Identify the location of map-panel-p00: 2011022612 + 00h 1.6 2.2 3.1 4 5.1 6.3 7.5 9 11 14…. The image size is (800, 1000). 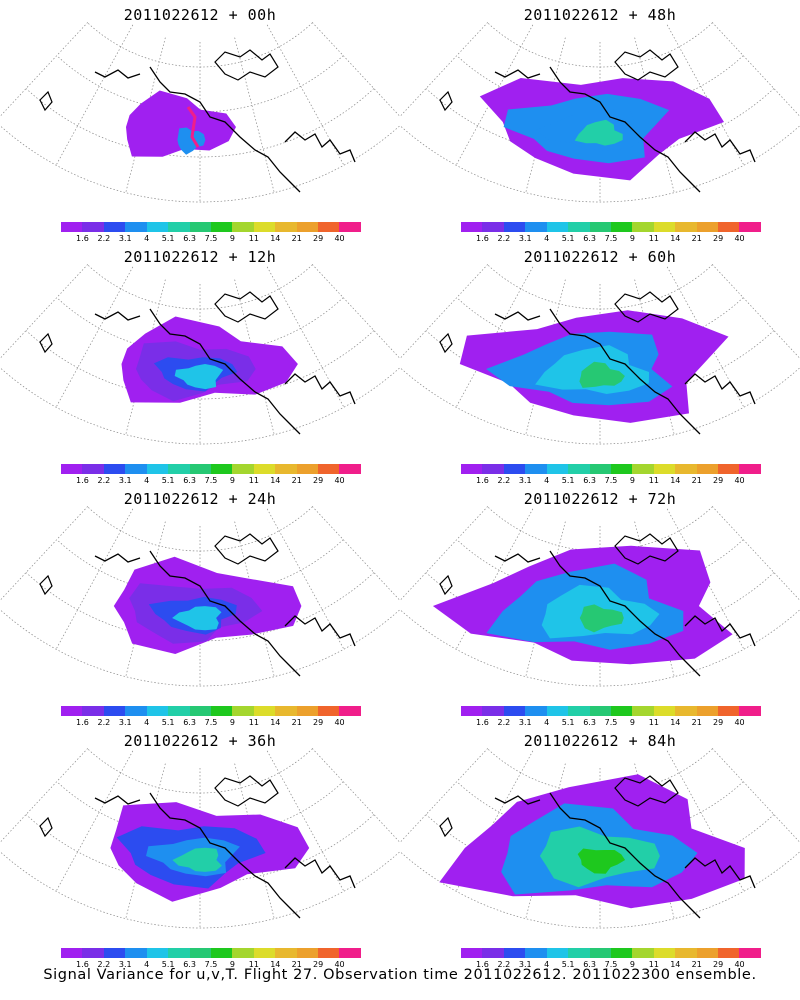
(200, 122).